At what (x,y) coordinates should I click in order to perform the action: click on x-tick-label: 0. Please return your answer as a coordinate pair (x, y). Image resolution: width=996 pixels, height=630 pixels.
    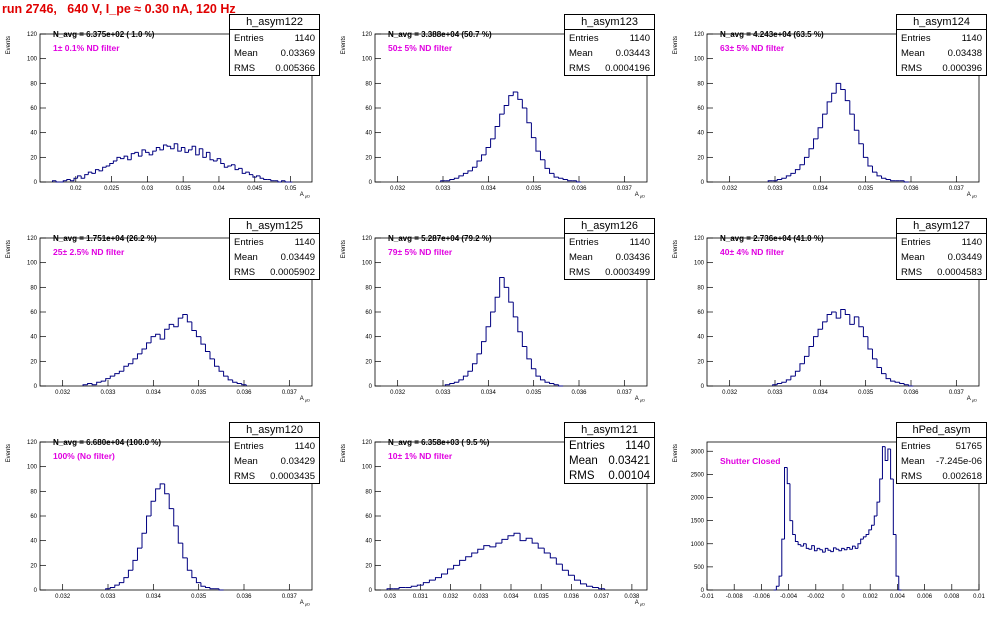
    Looking at the image, I should click on (843, 597).